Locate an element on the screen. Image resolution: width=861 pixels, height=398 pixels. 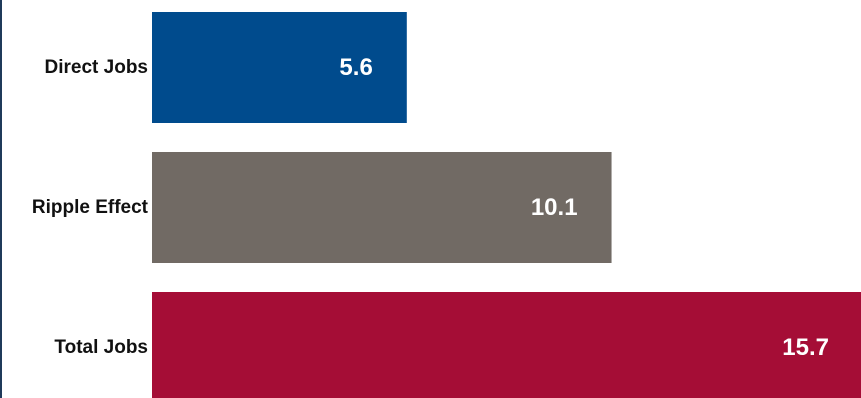
value-label: 5.6 is located at coordinates (355, 67).